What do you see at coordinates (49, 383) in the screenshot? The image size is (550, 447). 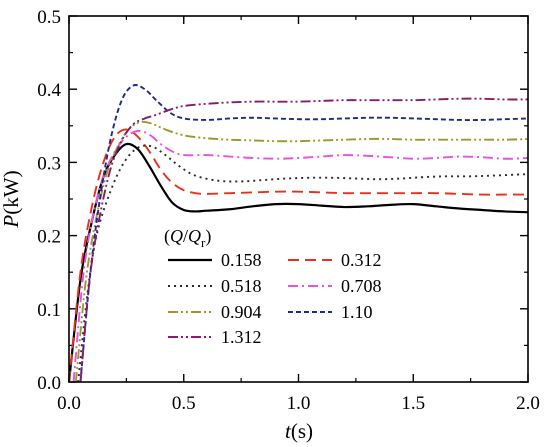 I see `y-tick-label: 0.0` at bounding box center [49, 383].